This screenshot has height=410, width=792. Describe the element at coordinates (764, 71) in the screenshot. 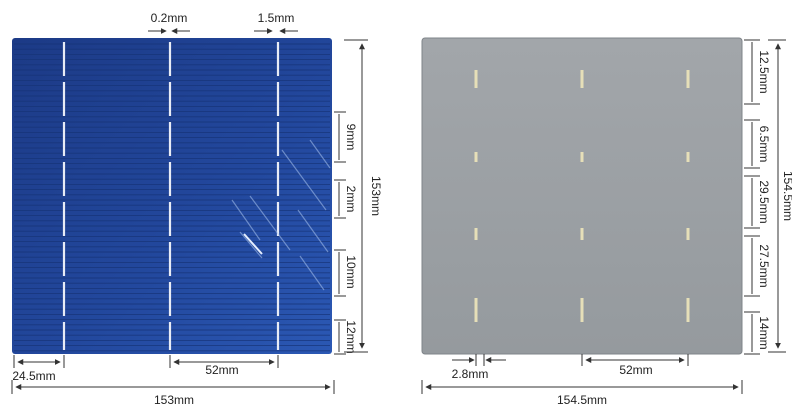

I see `dim-back-pad-12-5: 12.5mm` at that location.